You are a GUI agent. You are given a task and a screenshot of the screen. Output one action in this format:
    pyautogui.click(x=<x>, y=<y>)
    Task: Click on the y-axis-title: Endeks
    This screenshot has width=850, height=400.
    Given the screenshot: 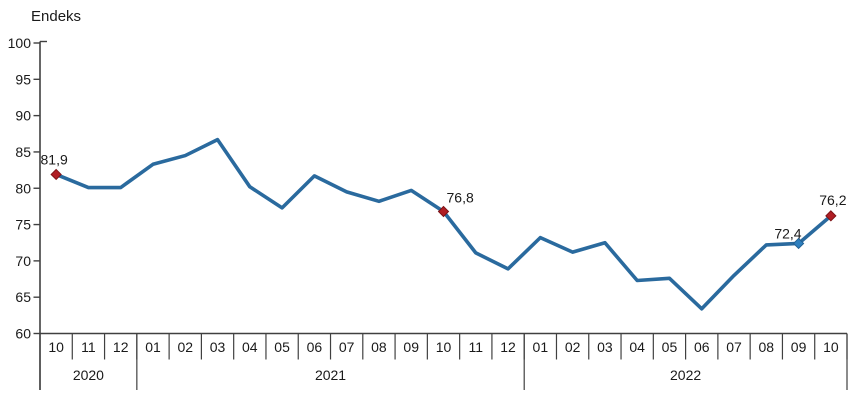 What is the action you would take?
    pyautogui.click(x=56, y=16)
    